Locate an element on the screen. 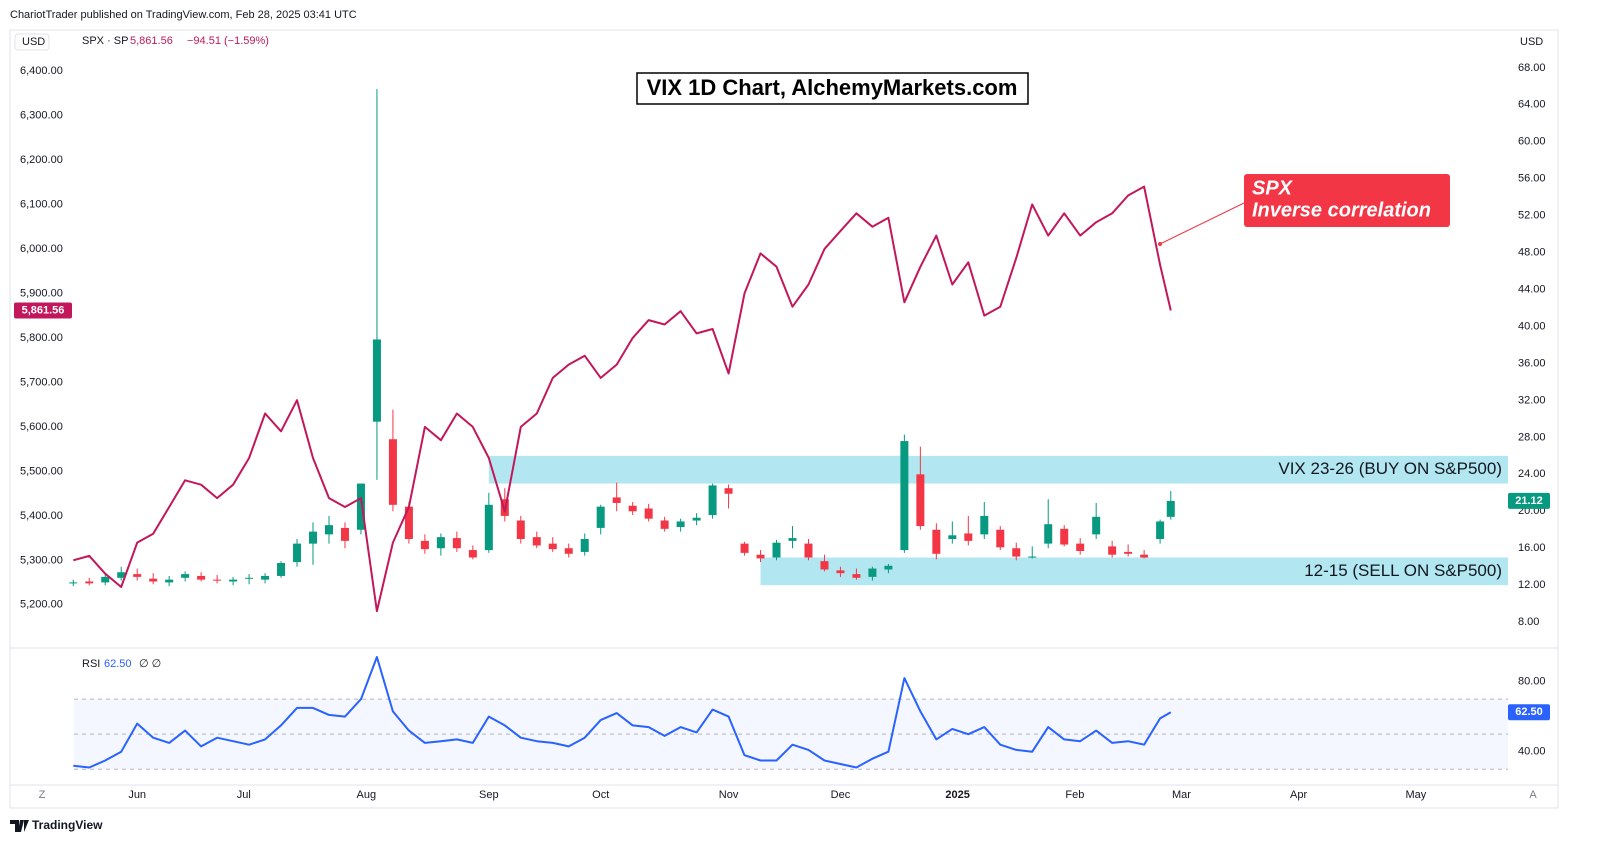 Image resolution: width=1600 pixels, height=859 pixels. currency-right: USD is located at coordinates (1531, 42).